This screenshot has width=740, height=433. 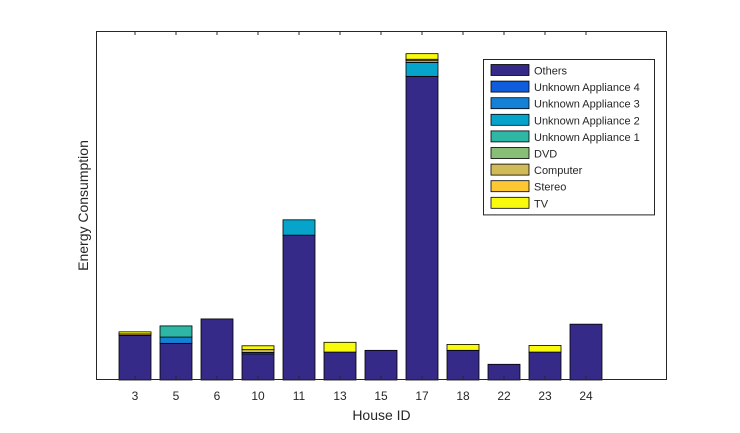 What do you see at coordinates (135, 333) in the screenshot?
I see `bar-segment-3-tv` at bounding box center [135, 333].